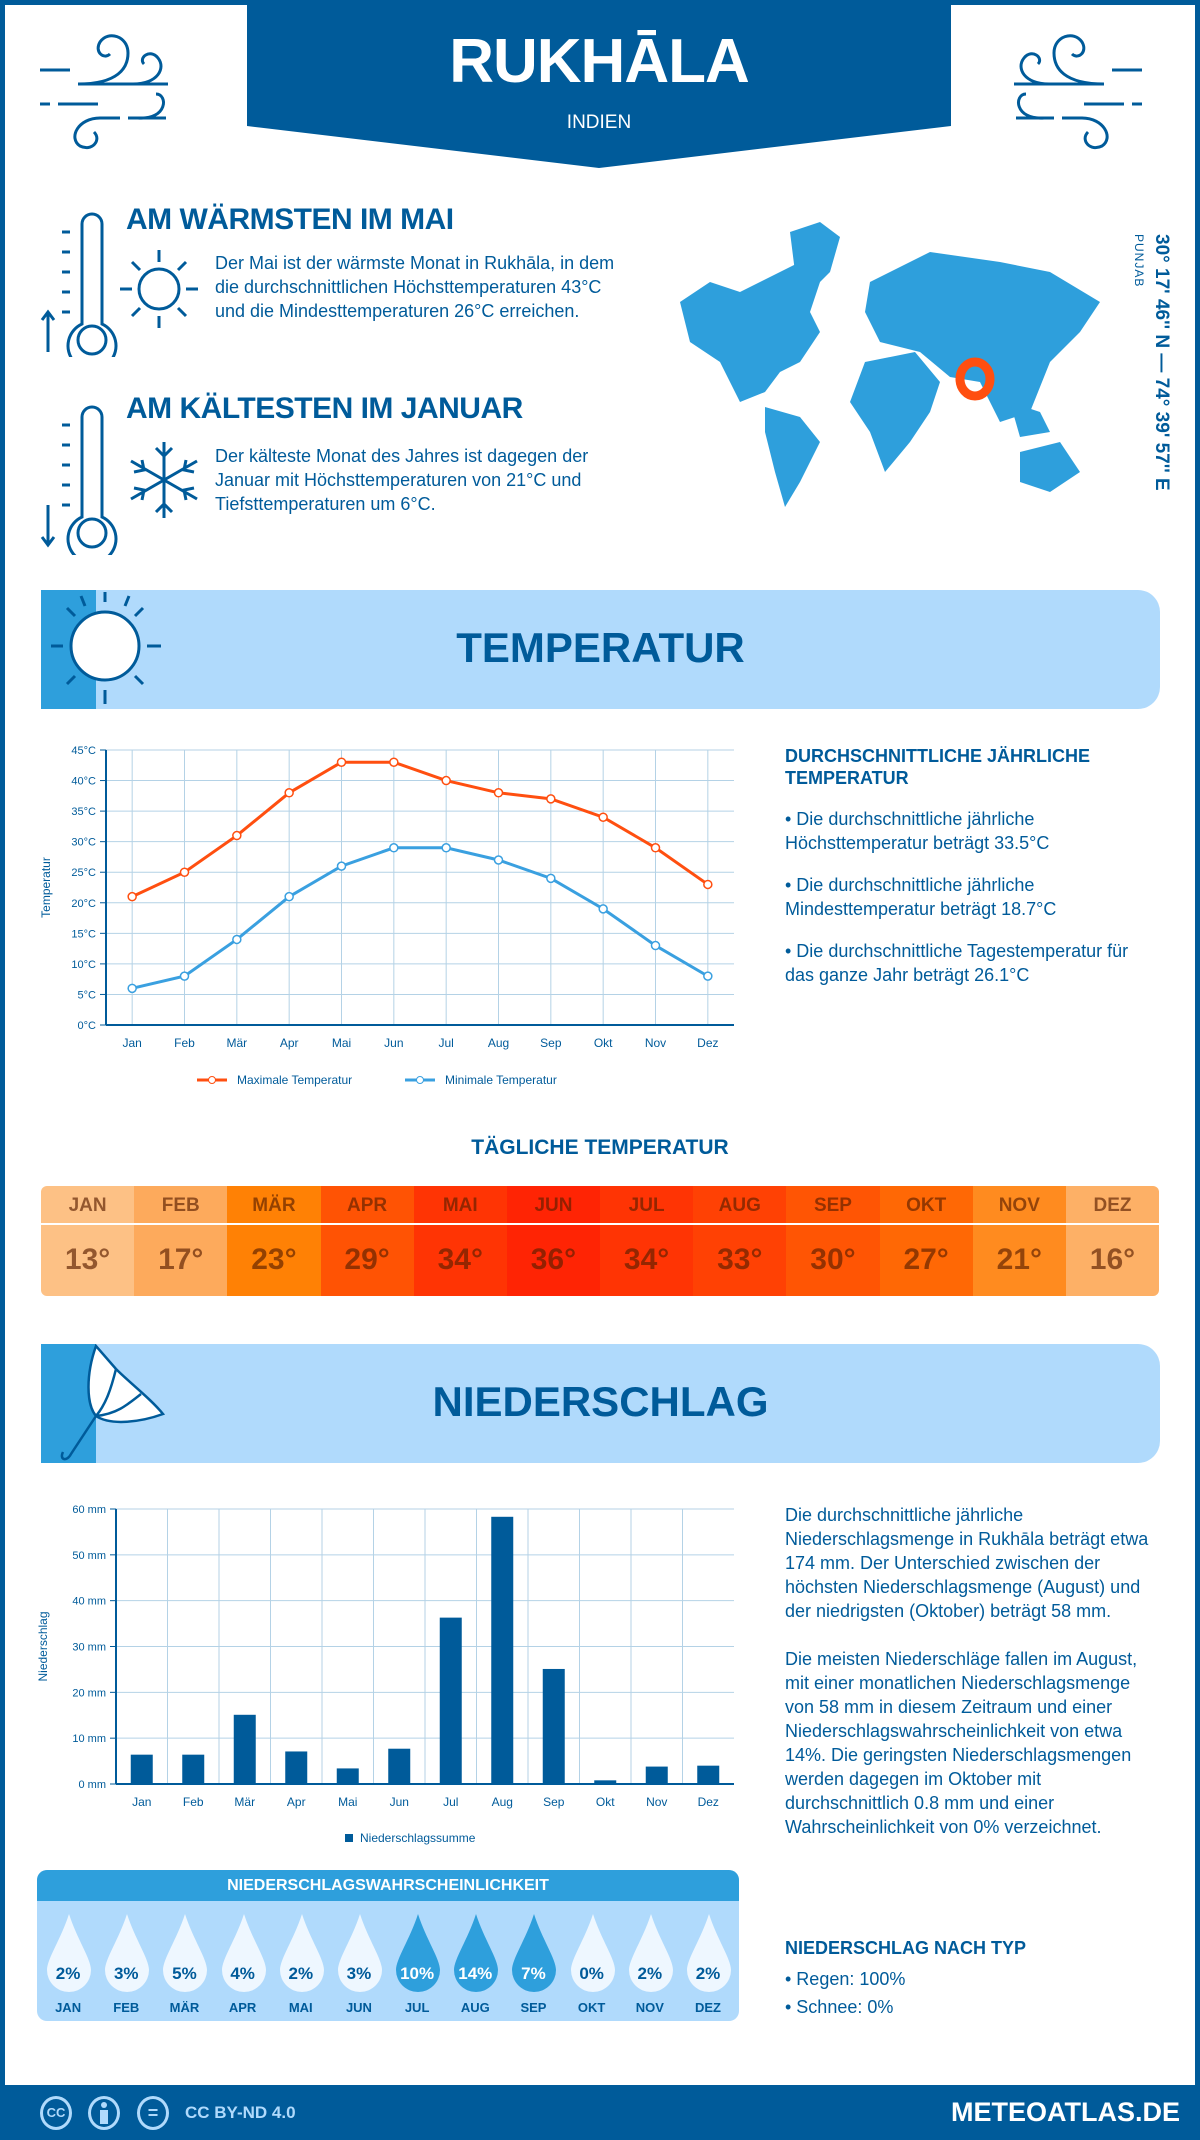 The width and height of the screenshot is (1200, 2140). I want to click on drop-feb: 3% FEB, so click(126, 1961).